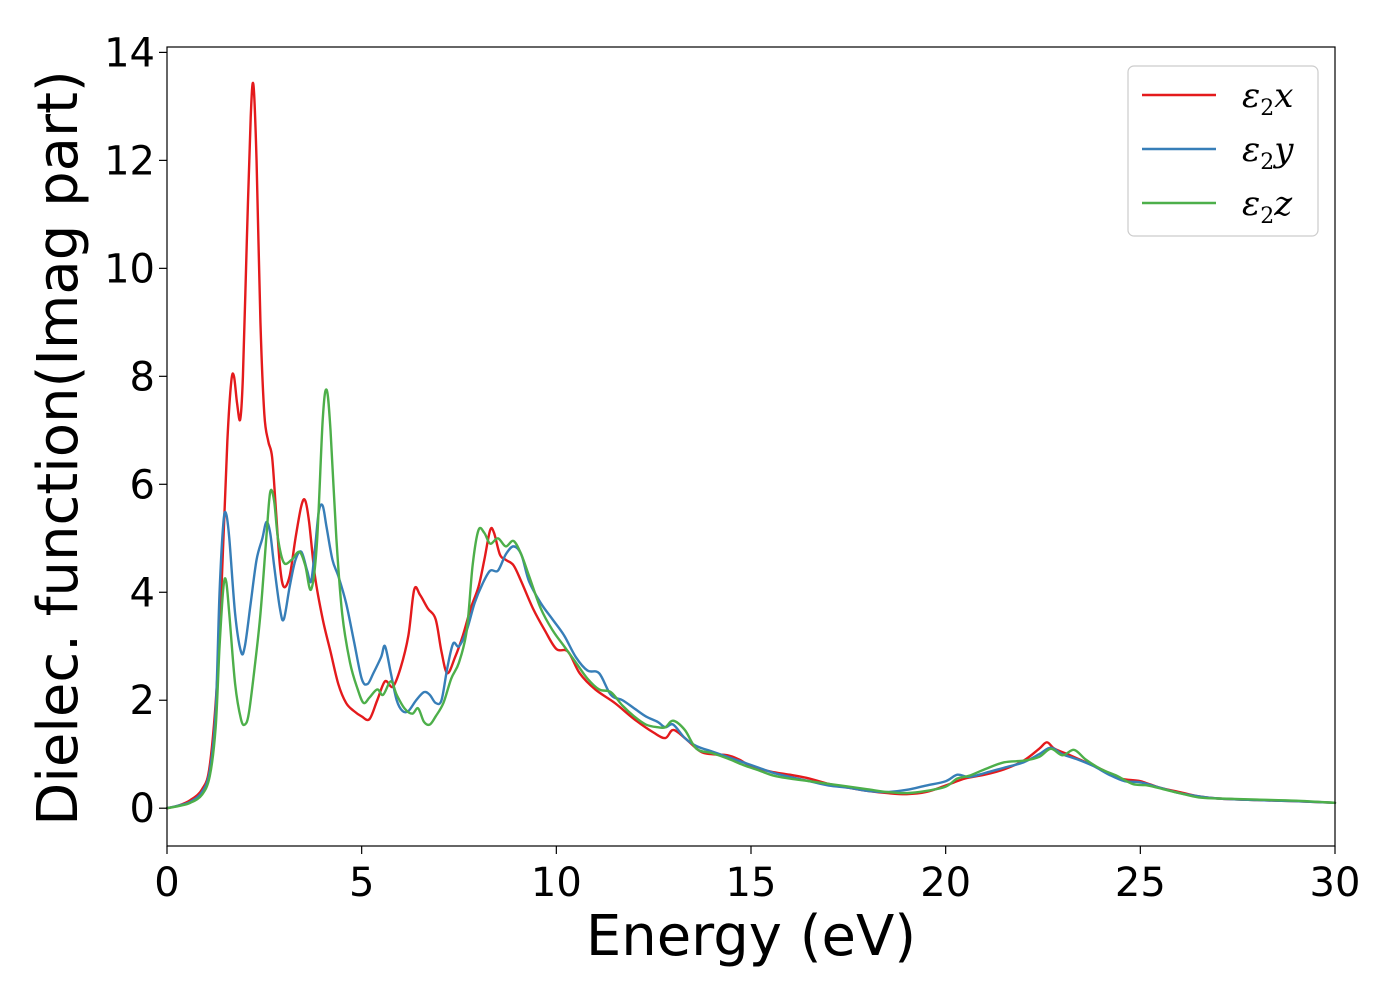  Describe the element at coordinates (1335, 883) in the screenshot. I see `x-tick-label: 30` at that location.